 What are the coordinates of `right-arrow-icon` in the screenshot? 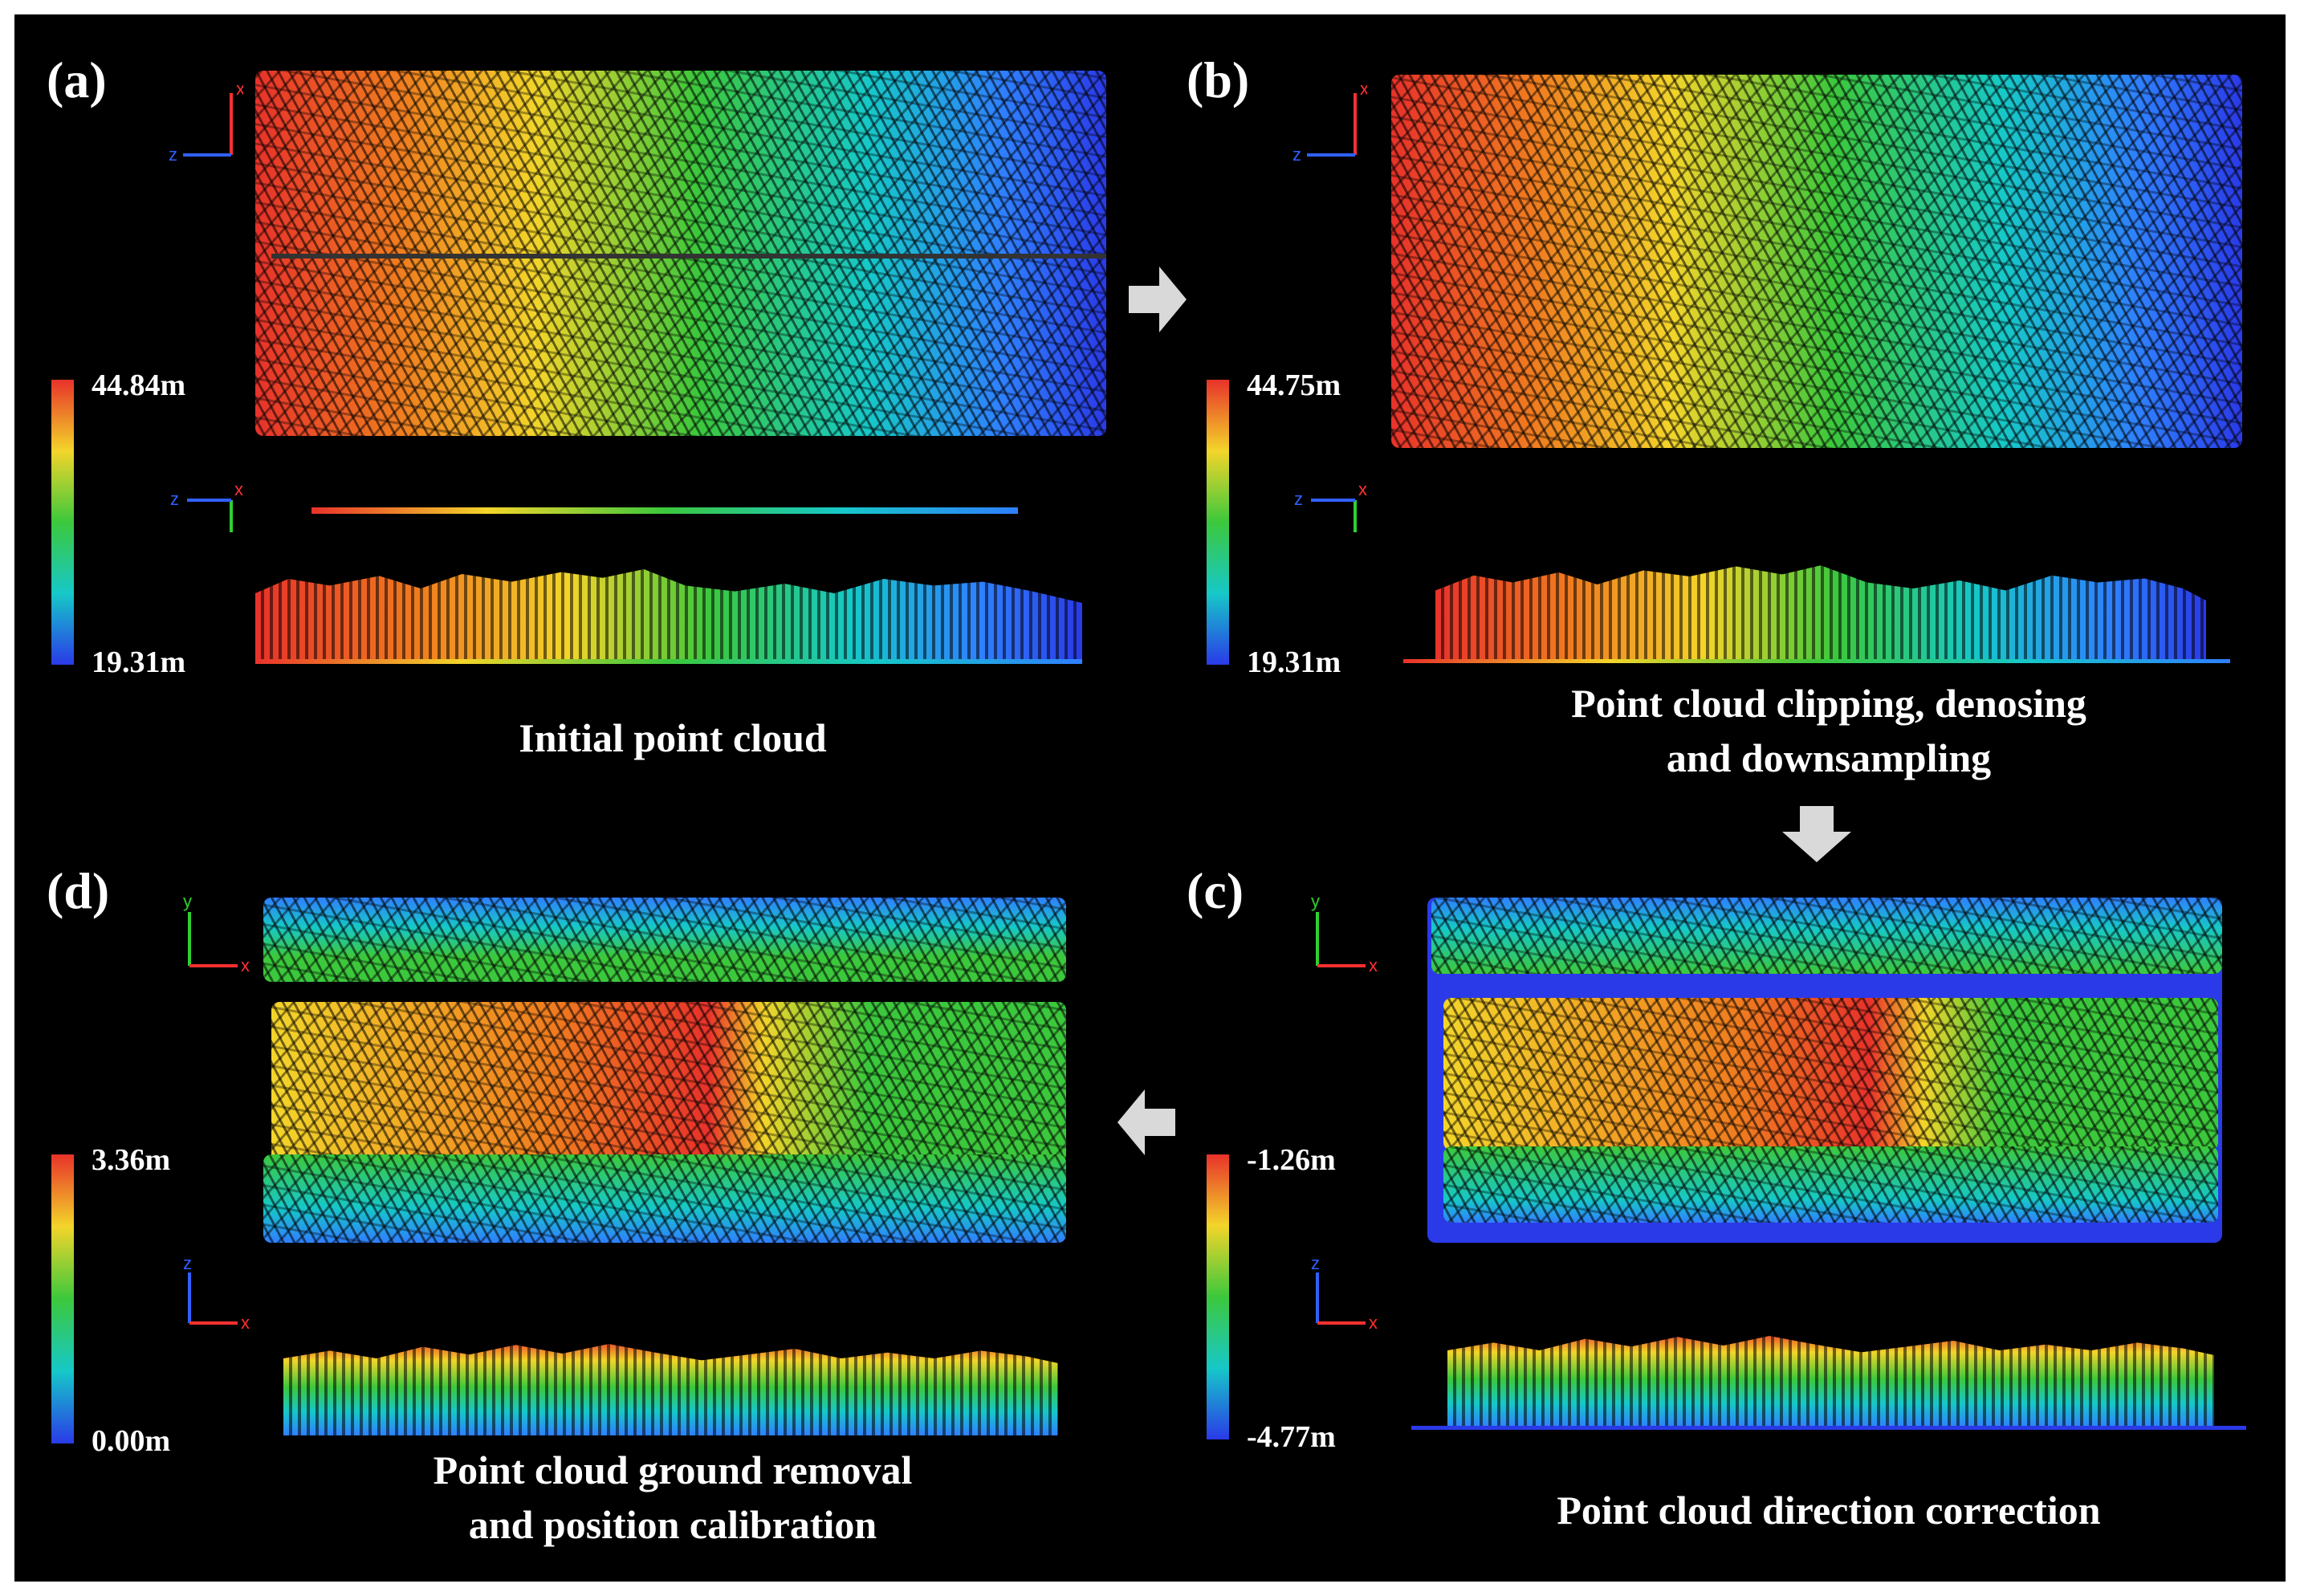 It's located at (1158, 299).